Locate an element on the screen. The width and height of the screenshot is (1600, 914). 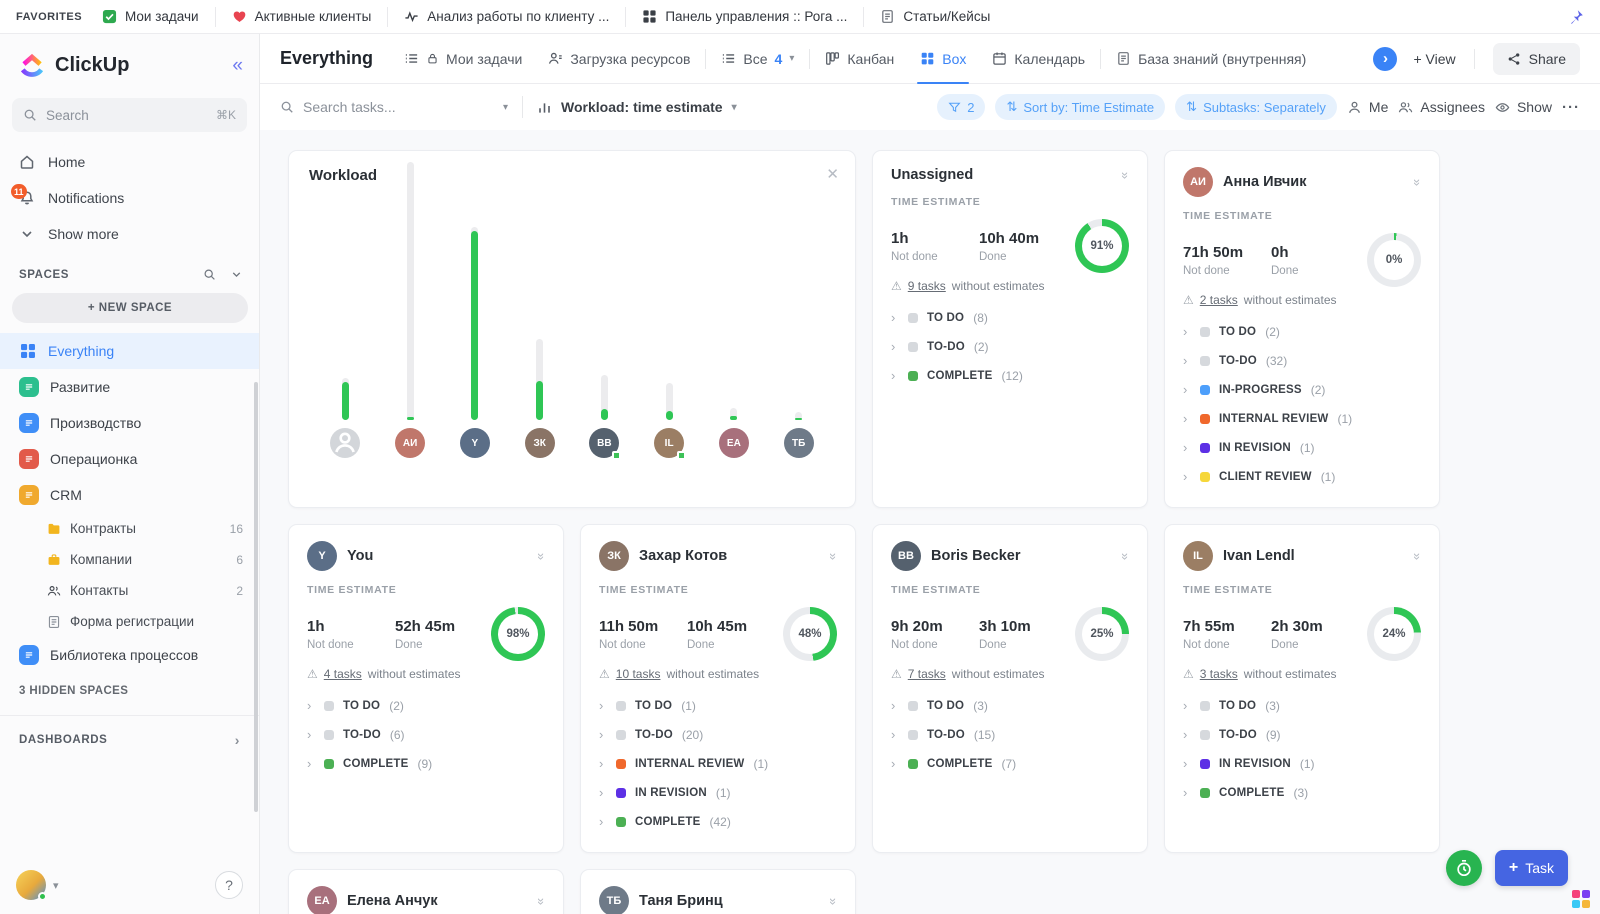
status-row: › TO-DO (9) is located at coordinates (1302, 734).